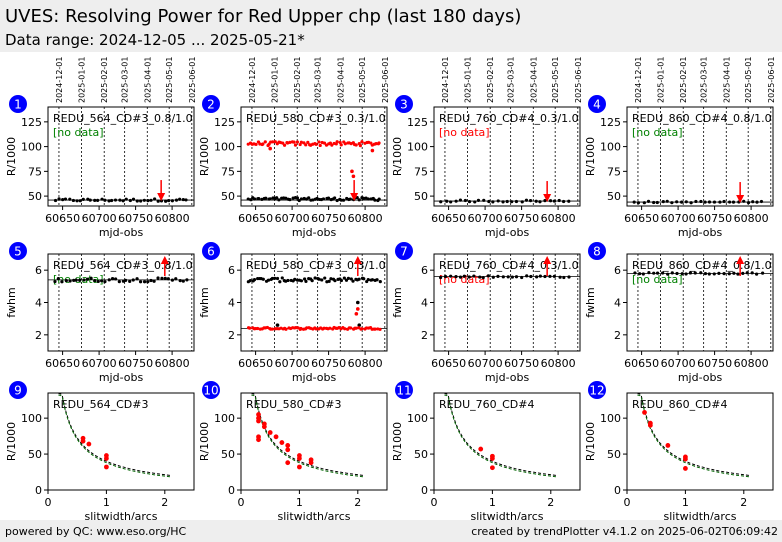  What do you see at coordinates (424, 490) in the screenshot?
I see `y-tick-label: 0` at bounding box center [424, 490].